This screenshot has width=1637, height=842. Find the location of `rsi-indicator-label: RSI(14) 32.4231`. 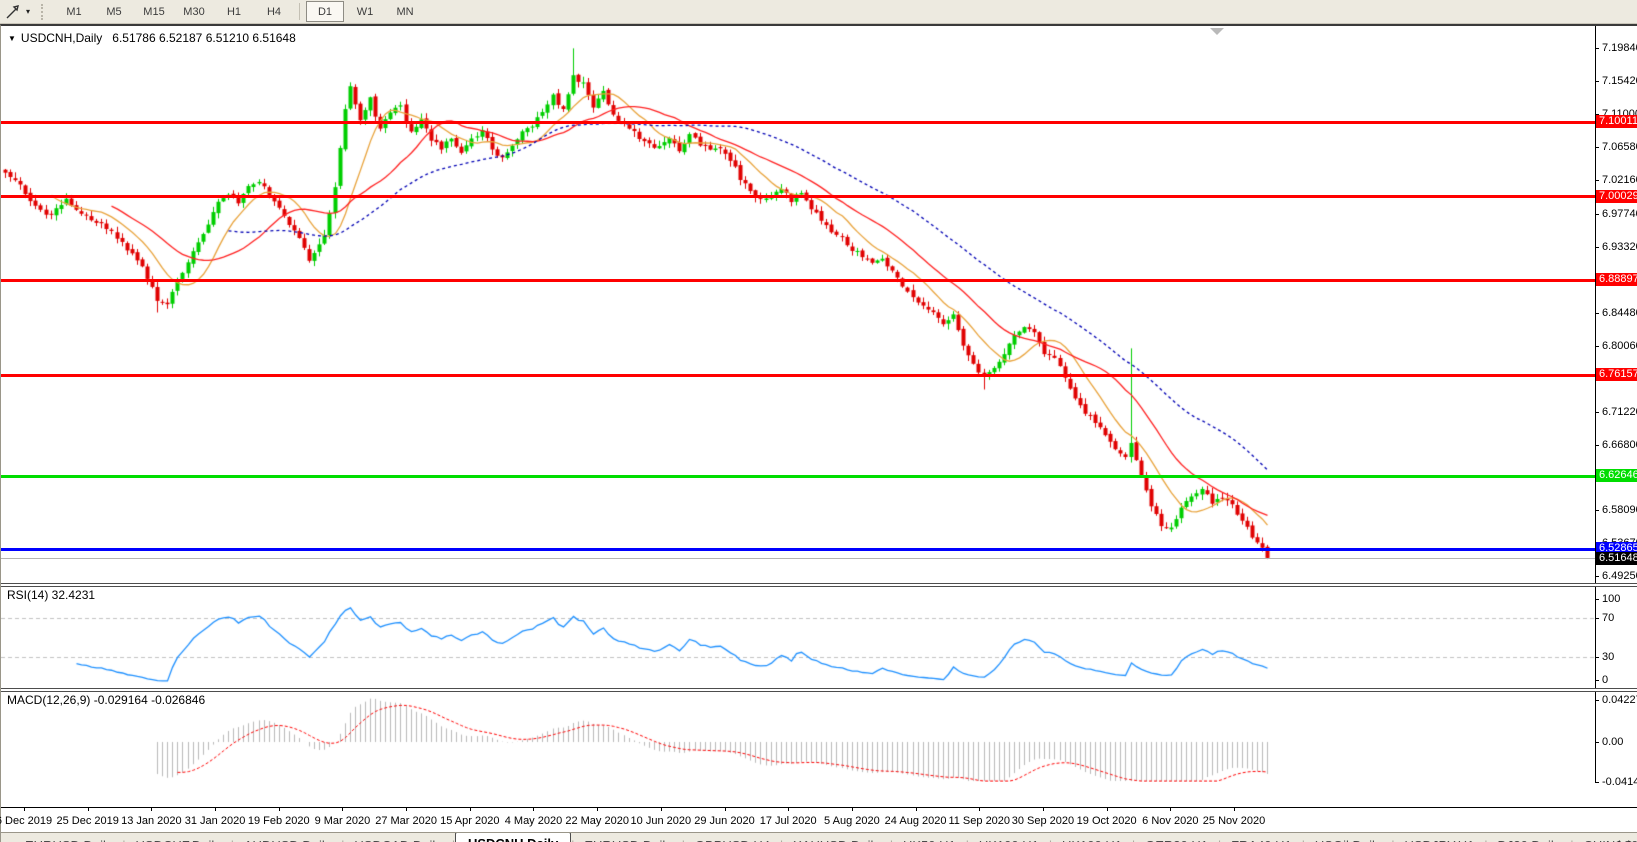

rsi-indicator-label: RSI(14) 32.4231 is located at coordinates (51, 595).